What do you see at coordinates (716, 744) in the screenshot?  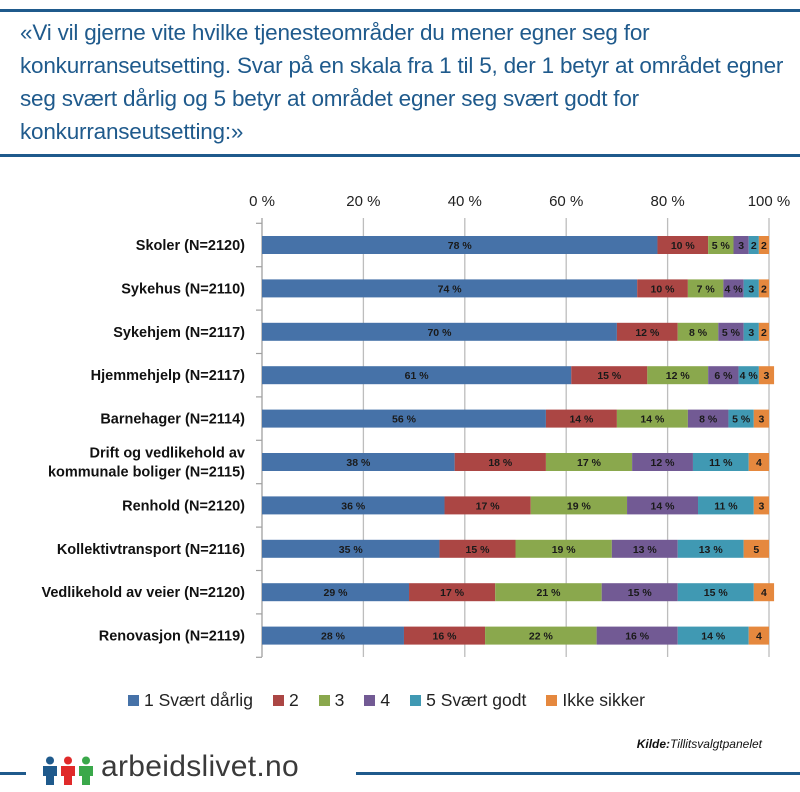 I see `source-value: Tillitsvalgtpanelet` at bounding box center [716, 744].